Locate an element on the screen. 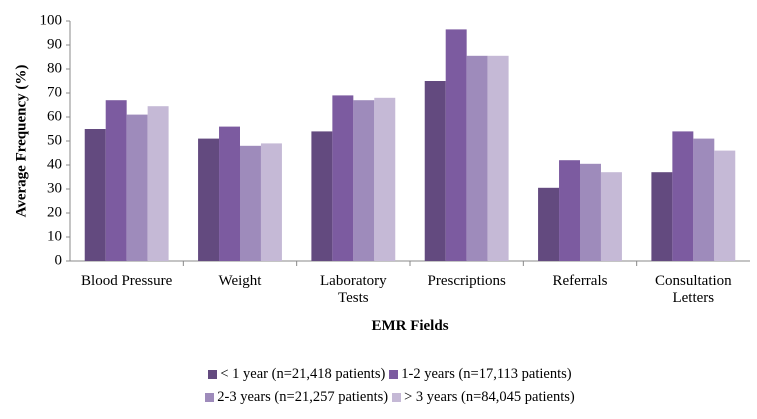  legend-item: 1-2 years (n=17,113 patients) is located at coordinates (480, 374).